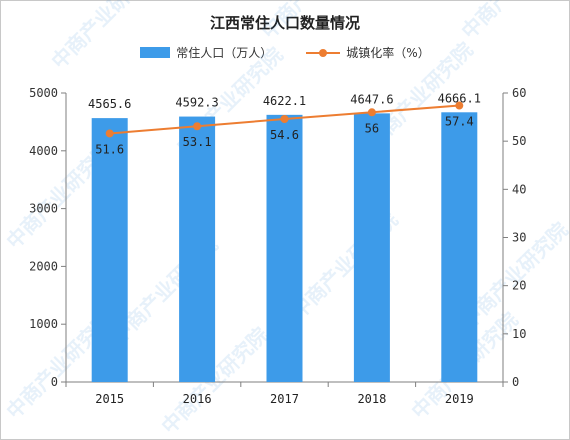 This screenshot has height=440, width=570. Describe the element at coordinates (284, 135) in the screenshot. I see `line-value-label: 54.6` at that location.